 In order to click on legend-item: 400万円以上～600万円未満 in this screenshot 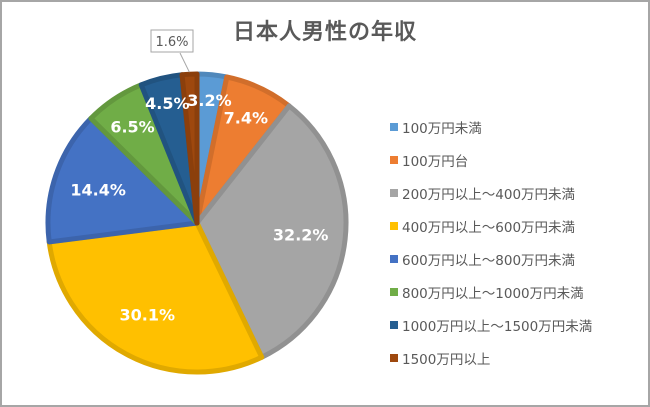, I will do `click(491, 225)`.